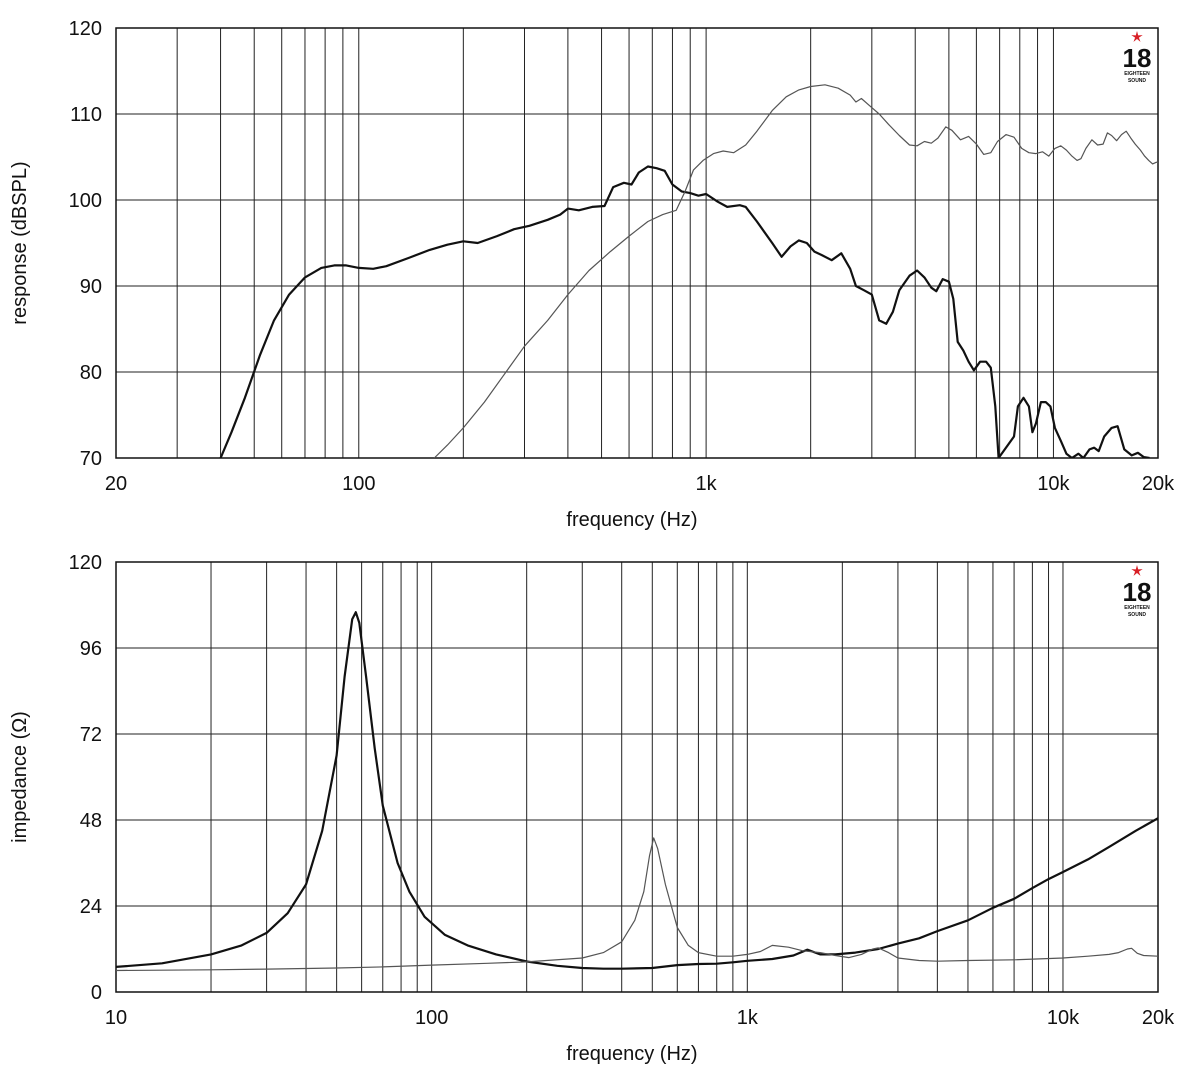  Describe the element at coordinates (116, 484) in the screenshot. I see `x-tick-label: 20` at that location.